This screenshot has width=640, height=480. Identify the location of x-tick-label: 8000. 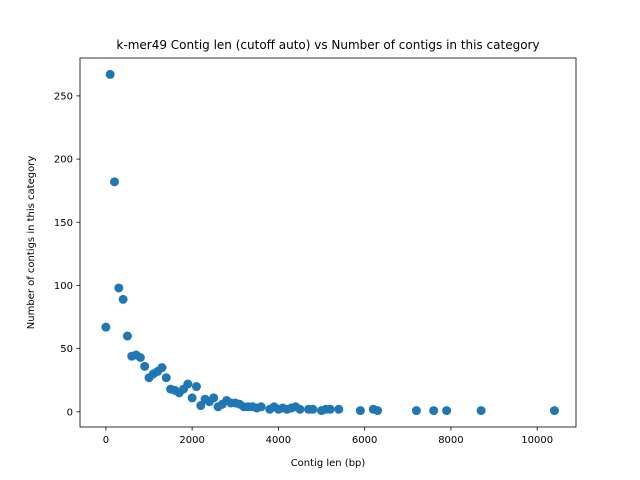
(450, 440).